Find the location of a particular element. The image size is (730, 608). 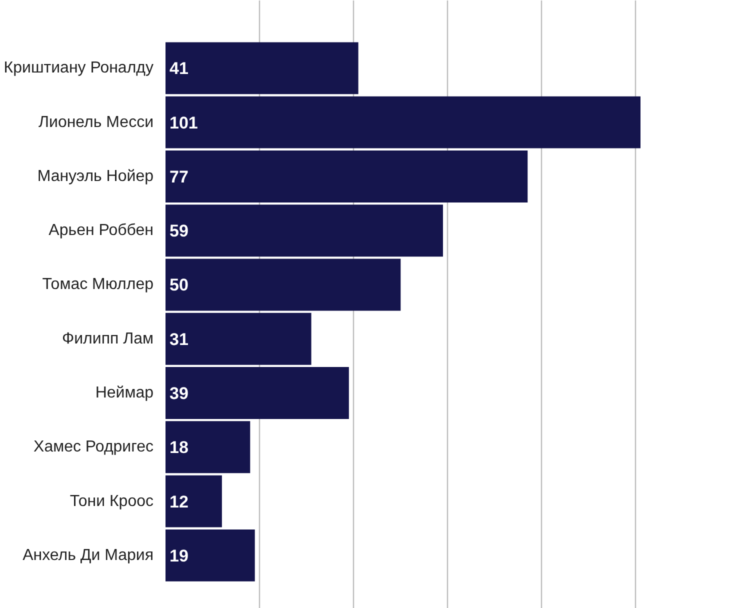

y-tick-label: Мануэль Нойер is located at coordinates (95, 176).